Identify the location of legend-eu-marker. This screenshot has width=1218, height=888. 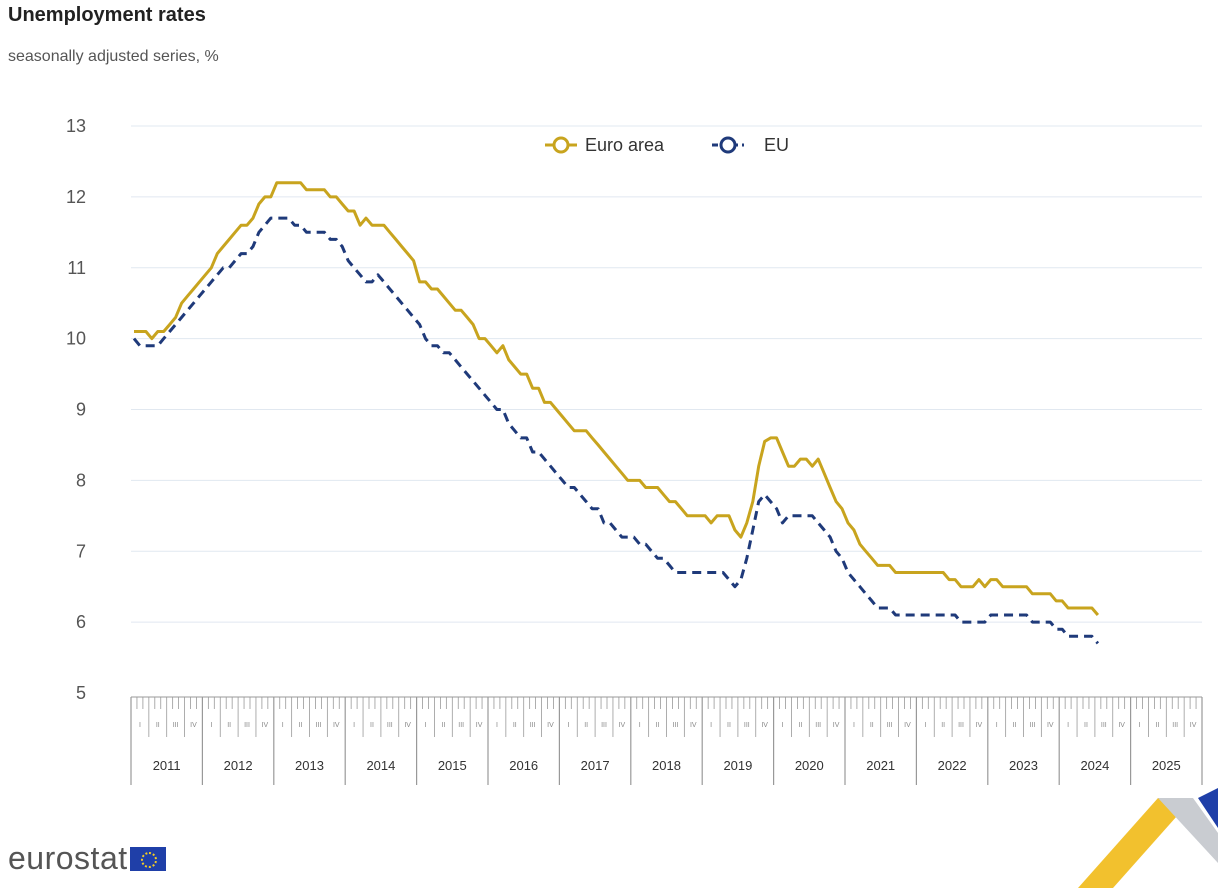
(728, 145).